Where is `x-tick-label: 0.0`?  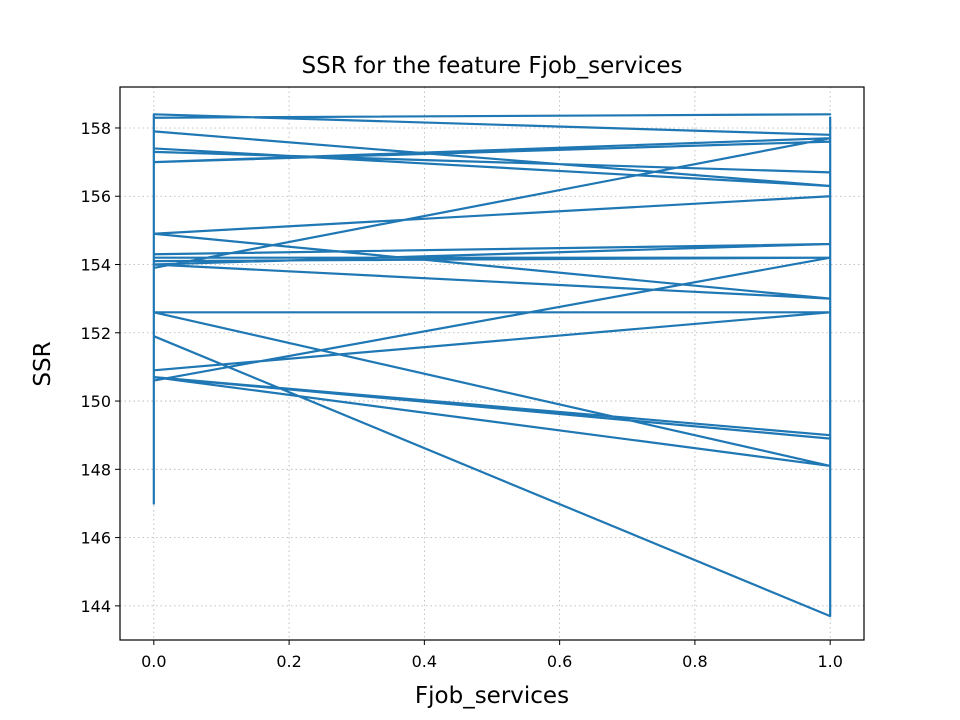 x-tick-label: 0.0 is located at coordinates (153, 661).